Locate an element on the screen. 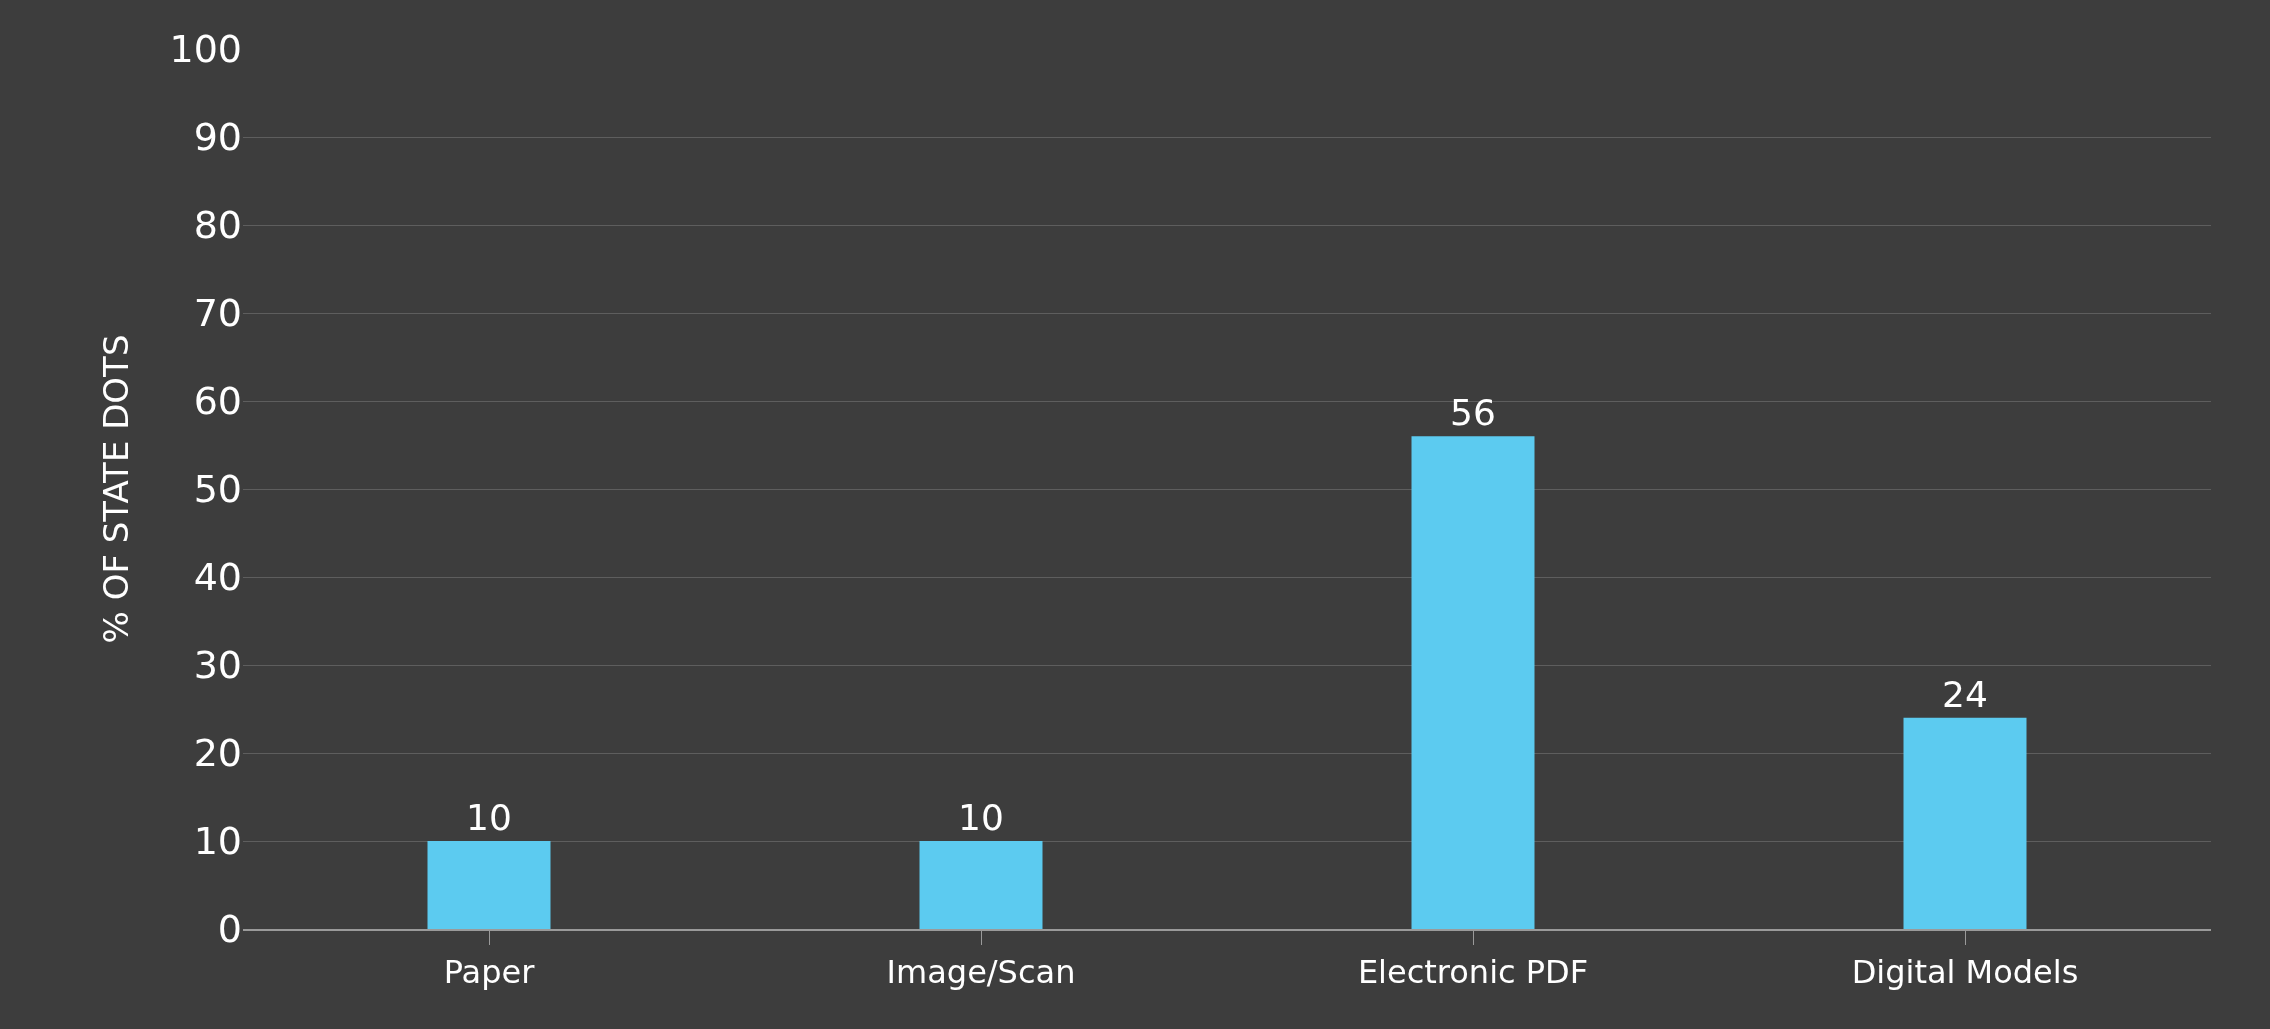 Image resolution: width=2270 pixels, height=1029 pixels. y-axis-title: % OF STATE DOTS is located at coordinates (116, 489).